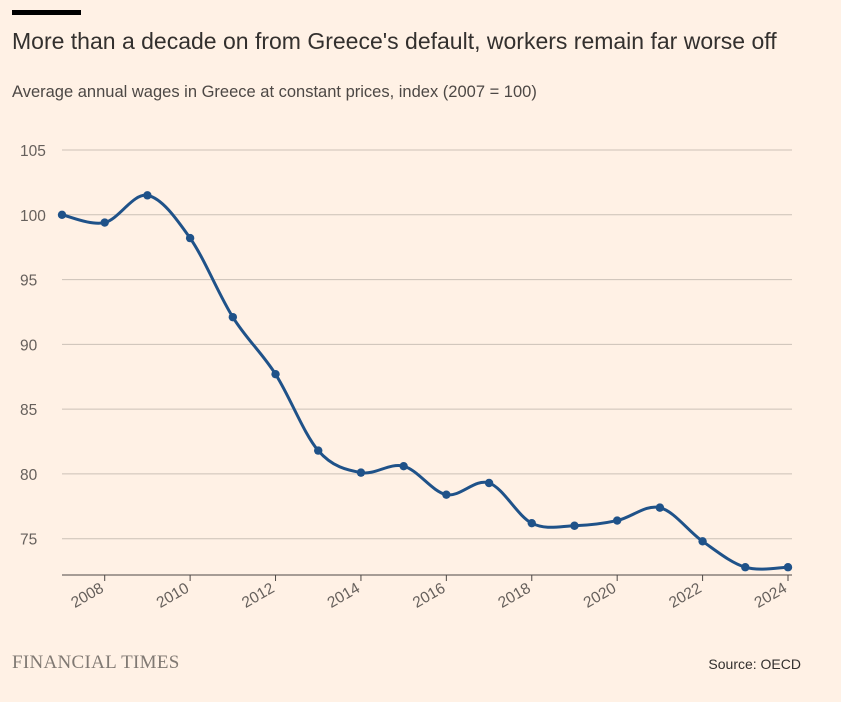  Describe the element at coordinates (429, 596) in the screenshot. I see `x-tick-label: 2016` at that location.